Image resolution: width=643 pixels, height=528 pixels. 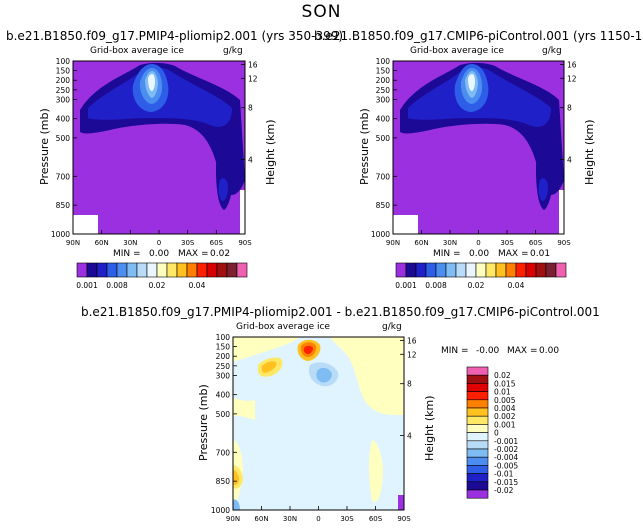 I want to click on p1-colorbar-label: 0.008, so click(x=117, y=285).